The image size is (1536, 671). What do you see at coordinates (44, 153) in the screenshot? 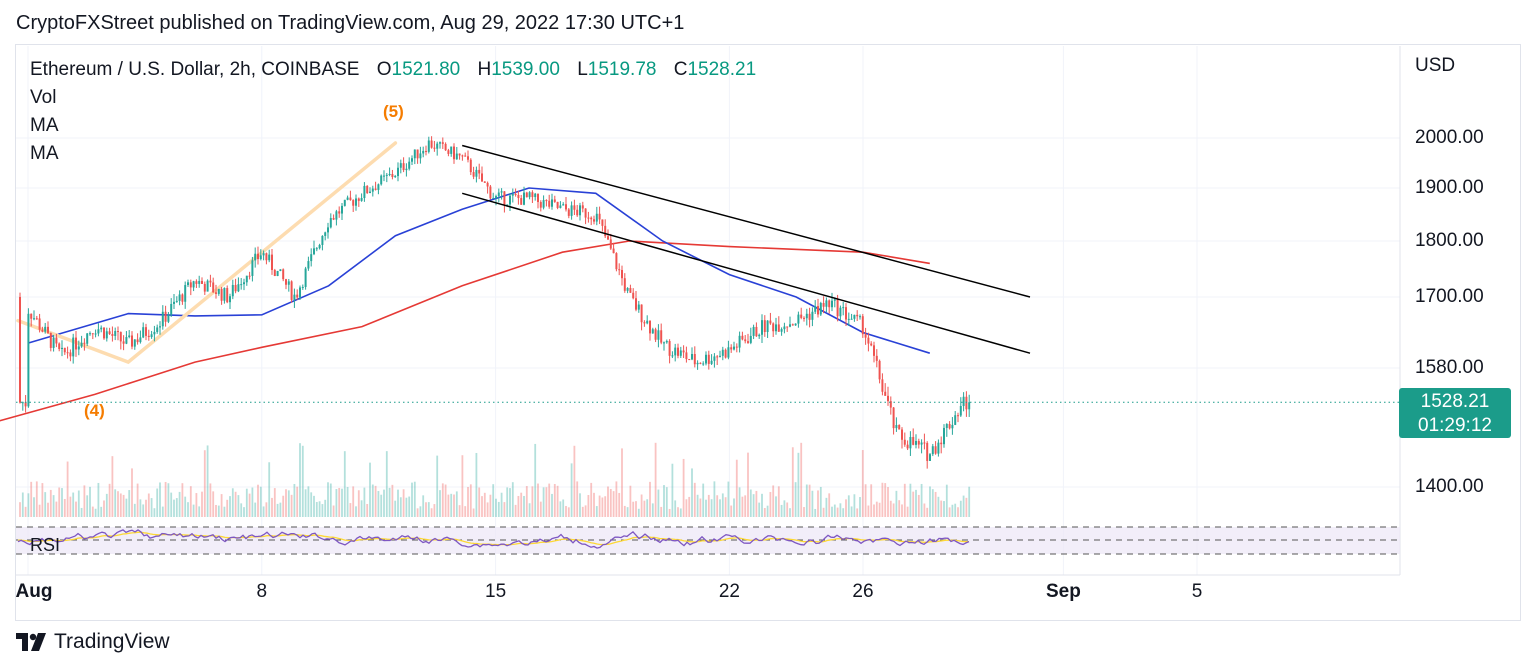
I see `indicator-ma-2: MA` at bounding box center [44, 153].